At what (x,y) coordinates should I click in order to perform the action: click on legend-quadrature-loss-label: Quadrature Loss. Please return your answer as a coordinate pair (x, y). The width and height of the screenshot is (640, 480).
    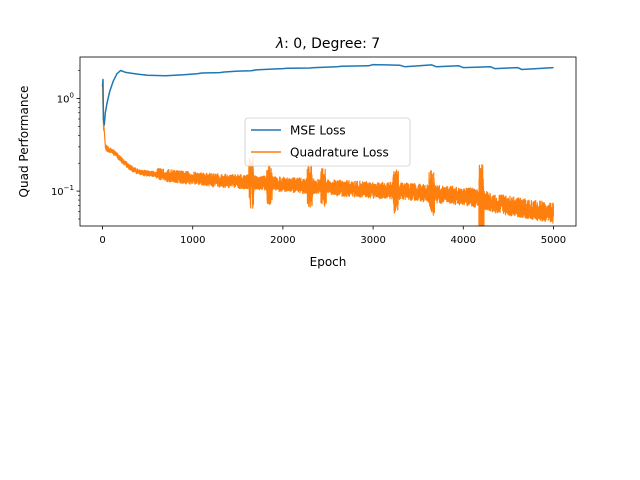
    Looking at the image, I should click on (339, 153).